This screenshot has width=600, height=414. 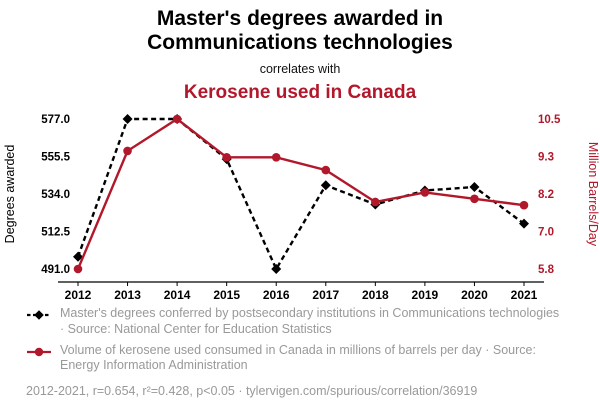 I want to click on left-tick-label: 534.0, so click(x=55, y=195).